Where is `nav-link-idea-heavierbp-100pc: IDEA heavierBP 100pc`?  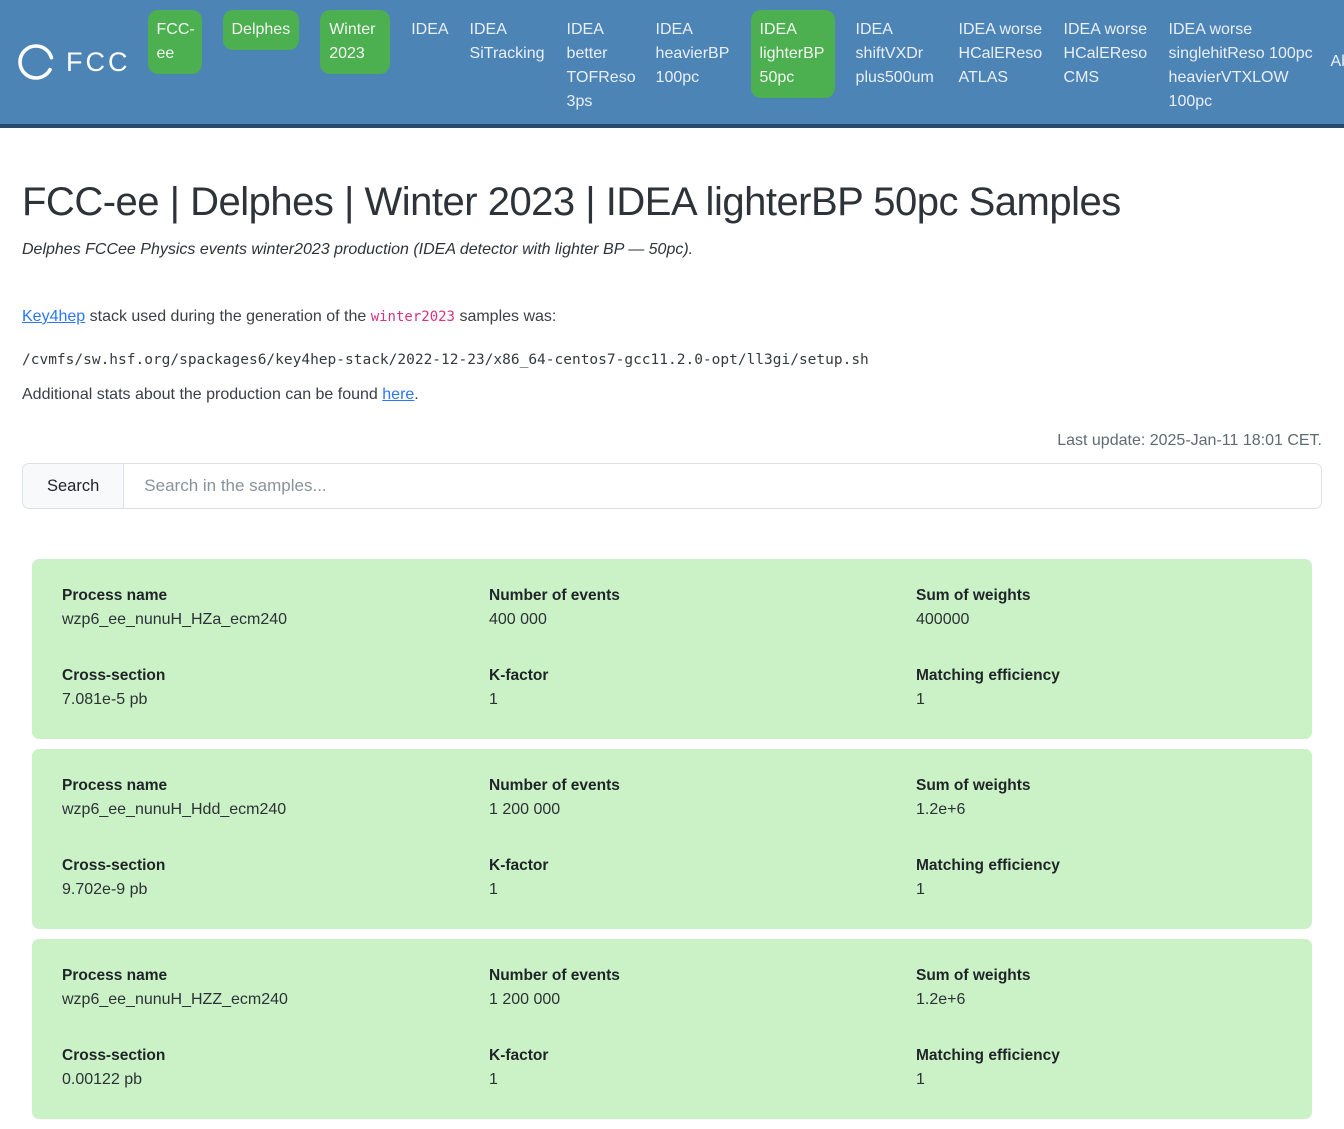
nav-link-idea-heavierbp-100pc: IDEA heavierBP 100pc is located at coordinates (692, 53).